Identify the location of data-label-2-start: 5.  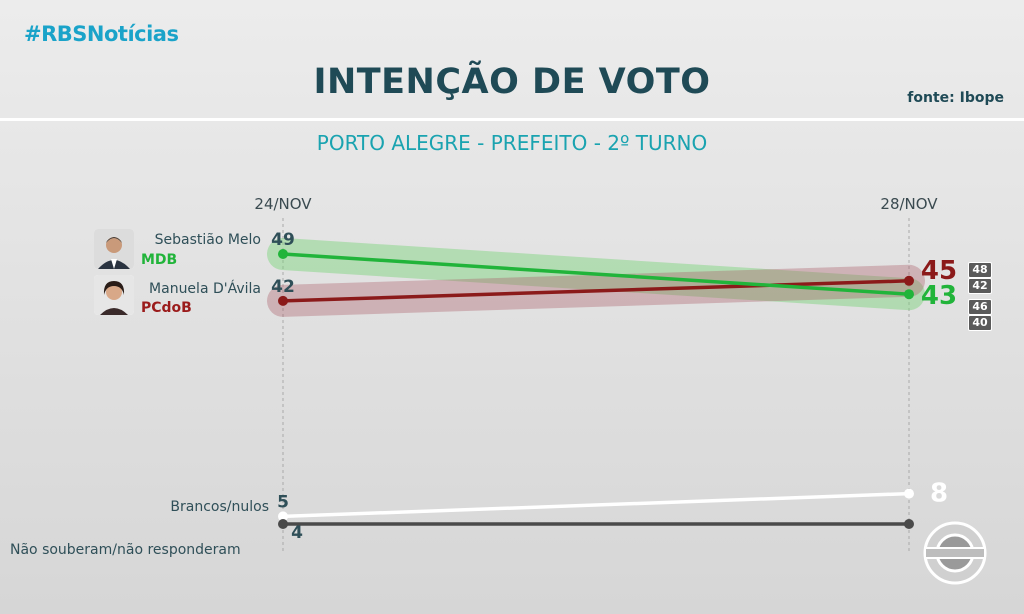
(283, 502).